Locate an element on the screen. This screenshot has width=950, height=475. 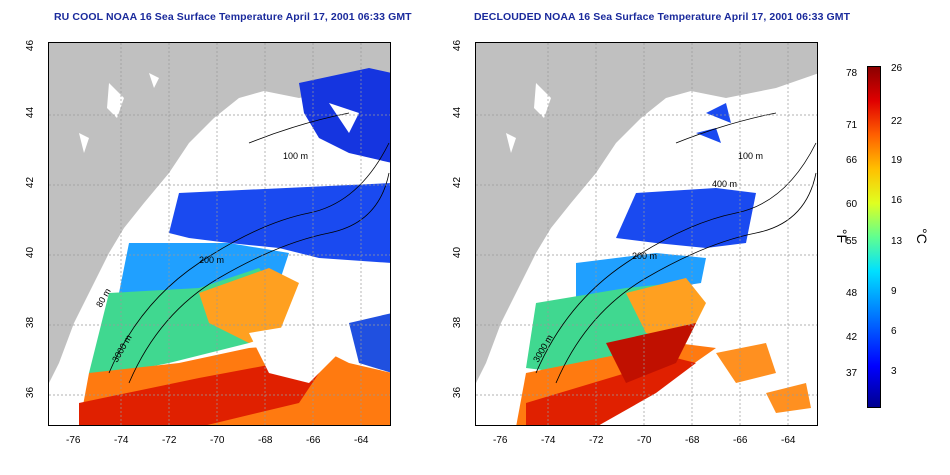
fahrenheit-unit-label: °F is located at coordinates (842, 236).